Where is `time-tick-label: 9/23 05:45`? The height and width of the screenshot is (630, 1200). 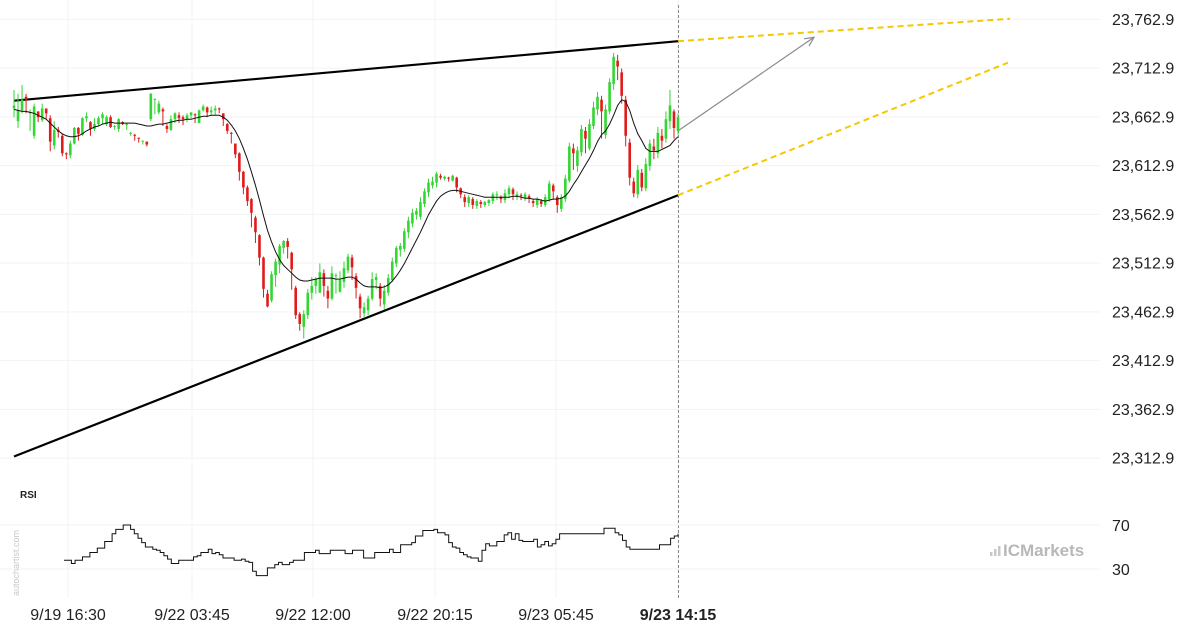
time-tick-label: 9/23 05:45 is located at coordinates (556, 615).